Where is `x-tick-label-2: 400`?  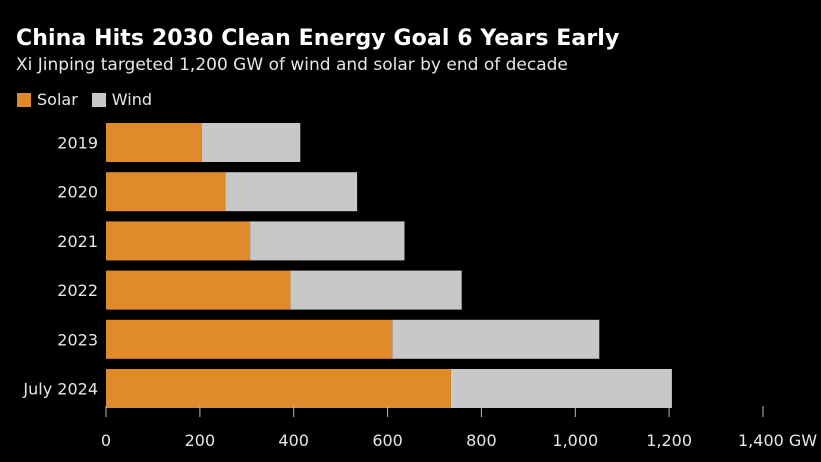
x-tick-label-2: 400 is located at coordinates (293, 440).